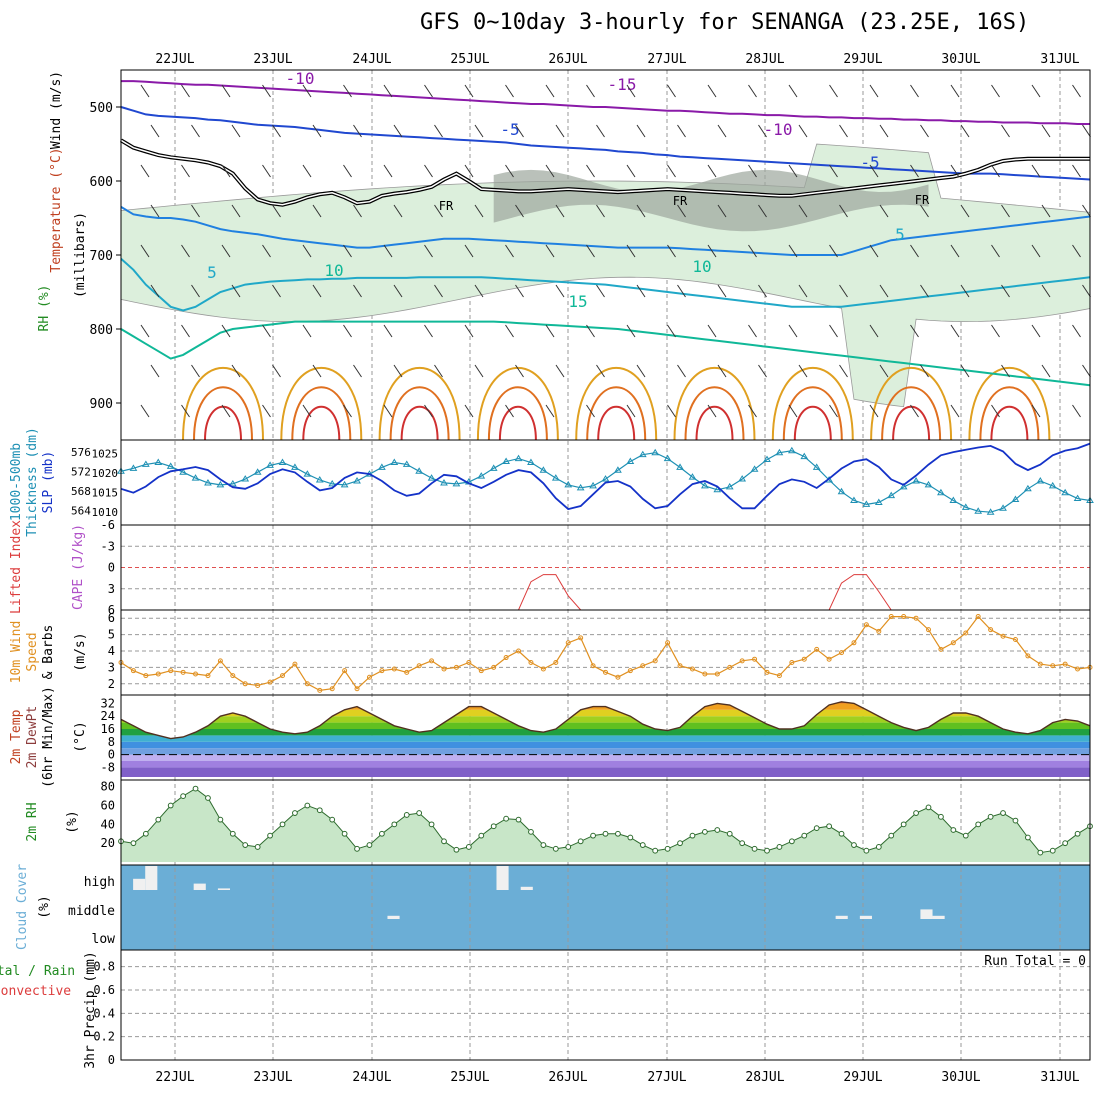  Describe the element at coordinates (104, 939) in the screenshot. I see `cloud-level-label: low` at that location.